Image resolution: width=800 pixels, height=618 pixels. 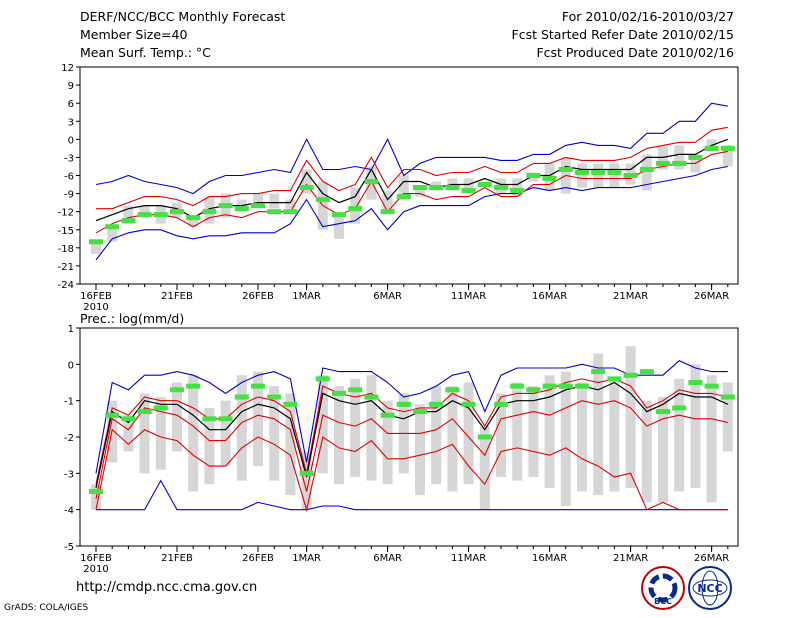 What do you see at coordinates (66, 231) in the screenshot?
I see `temp-ytick-label: -15` at bounding box center [66, 231].